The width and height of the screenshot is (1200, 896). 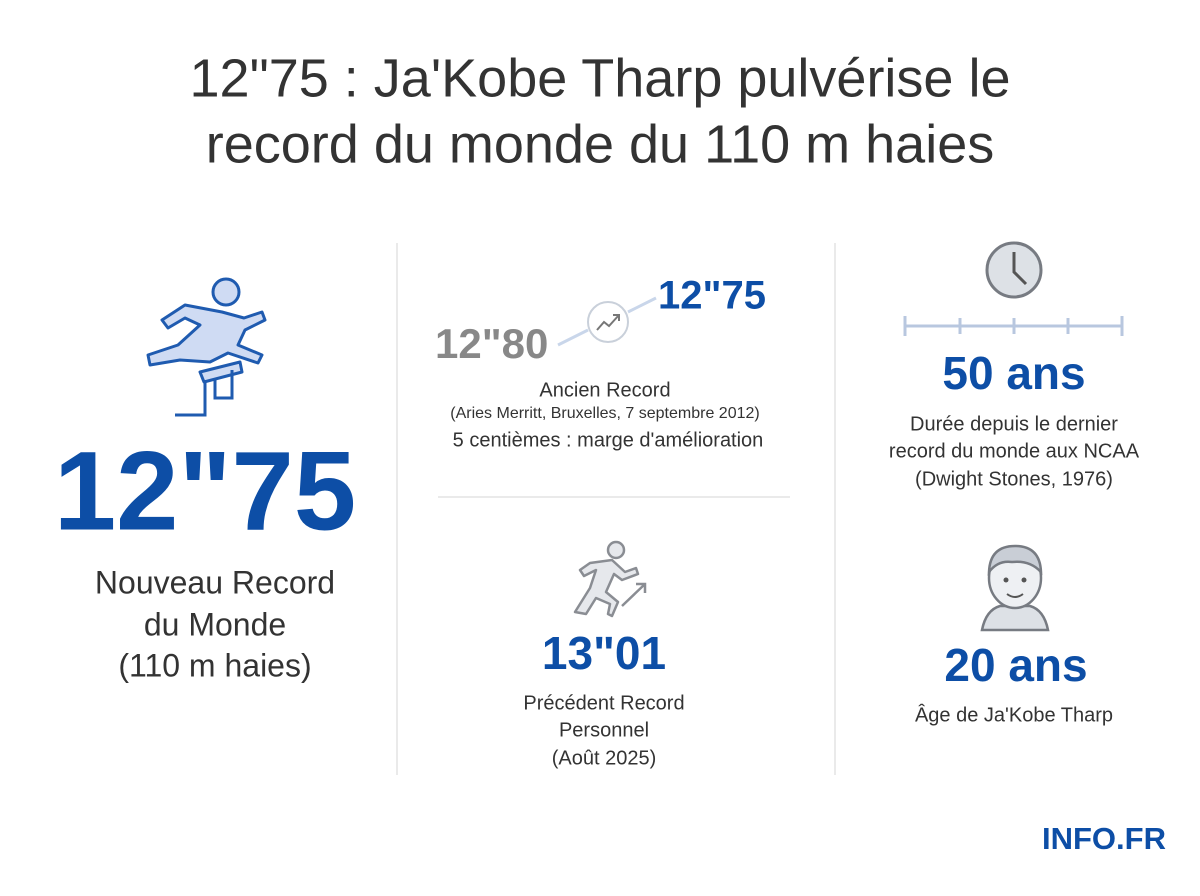 I want to click on title-line: record du monde du 110 m haies, so click(x=600, y=144).